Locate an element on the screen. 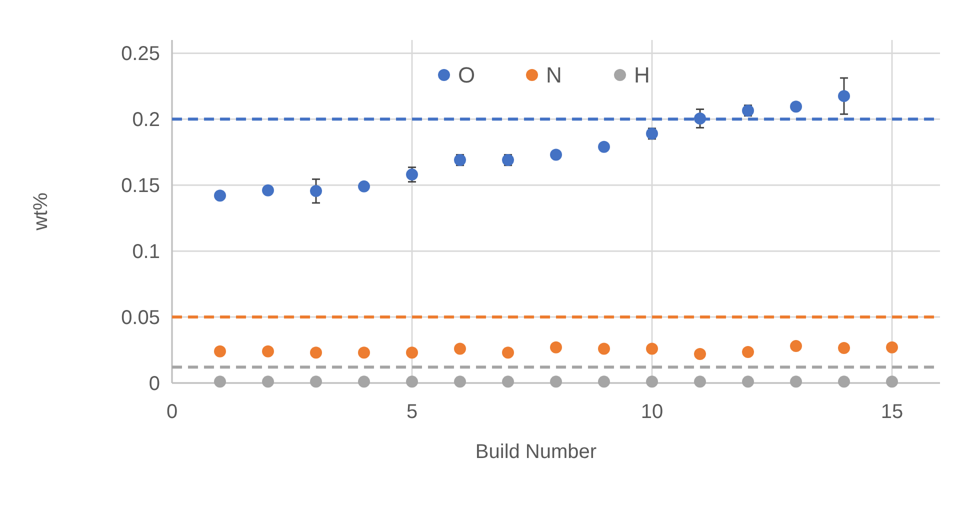 The width and height of the screenshot is (963, 515). y-axis-title: wt% is located at coordinates (41, 212).